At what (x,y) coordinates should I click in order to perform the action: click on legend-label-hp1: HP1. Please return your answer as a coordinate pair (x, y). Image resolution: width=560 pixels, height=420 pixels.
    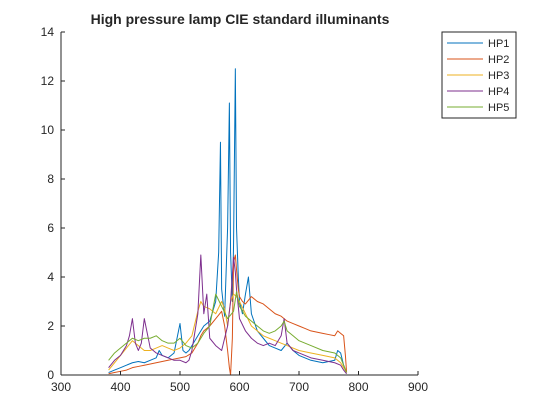
    Looking at the image, I should click on (498, 44).